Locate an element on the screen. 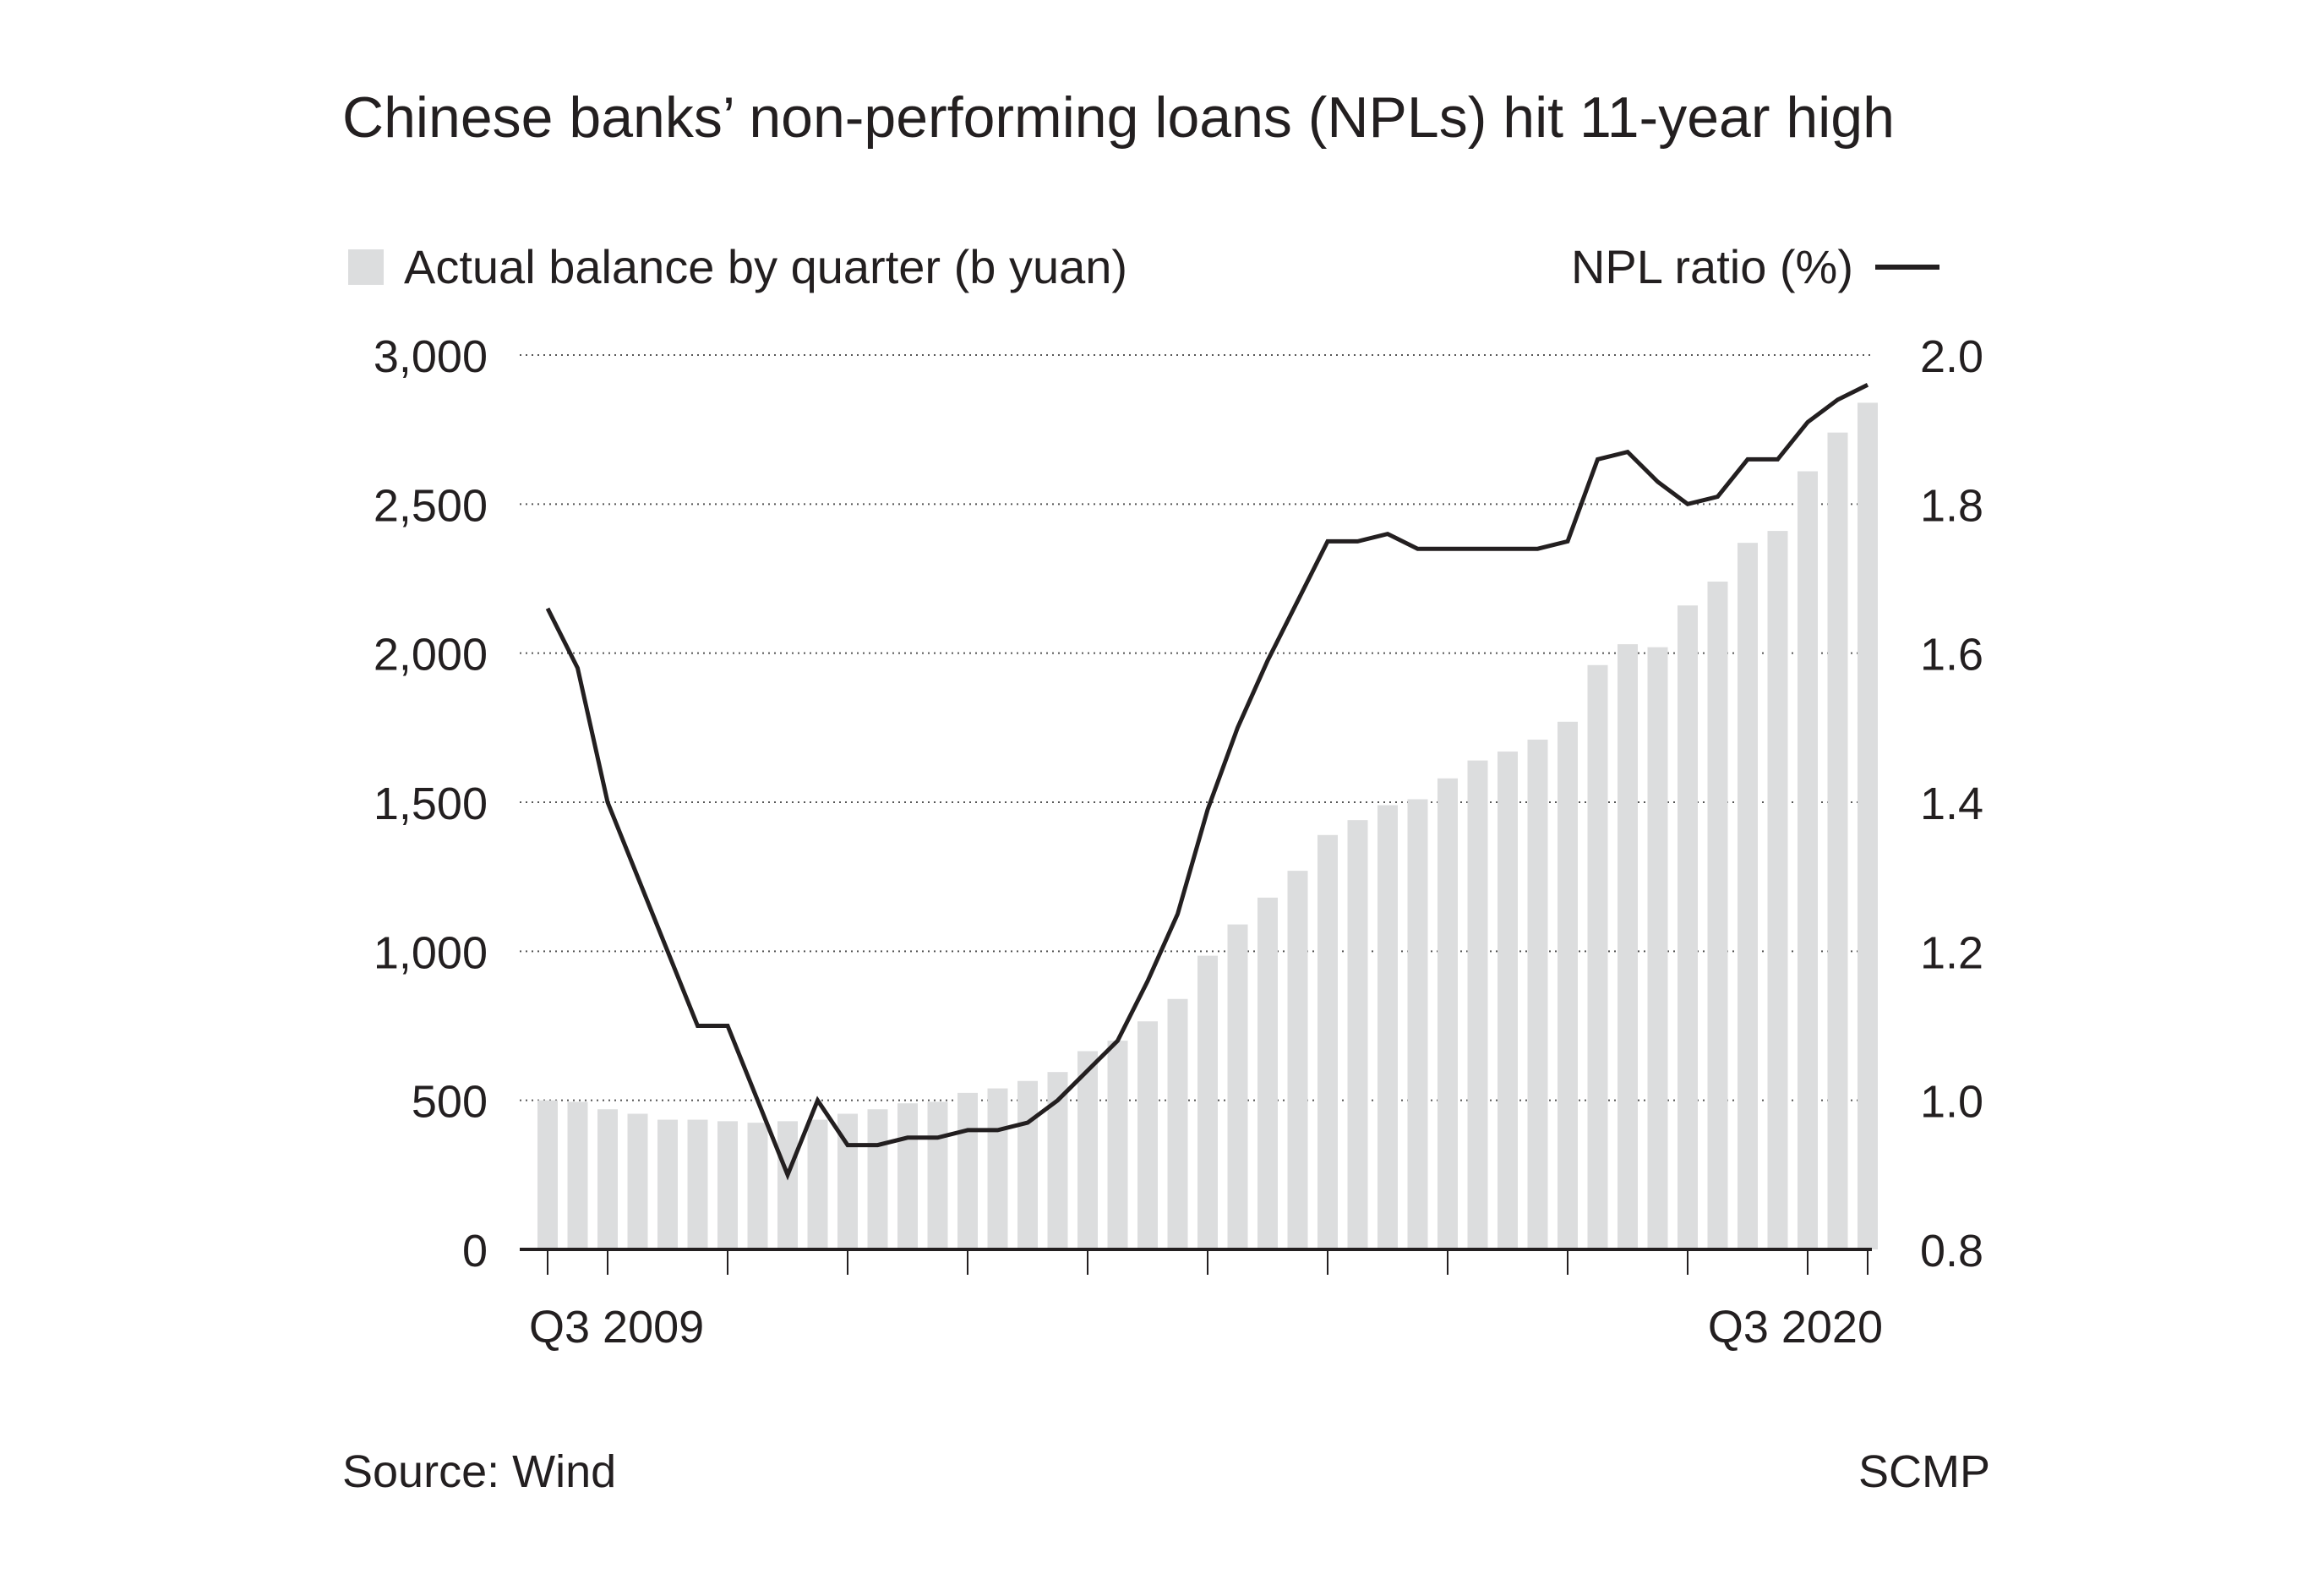  legend-bars: Actual balance by quarter (b yuan) is located at coordinates (737, 266).